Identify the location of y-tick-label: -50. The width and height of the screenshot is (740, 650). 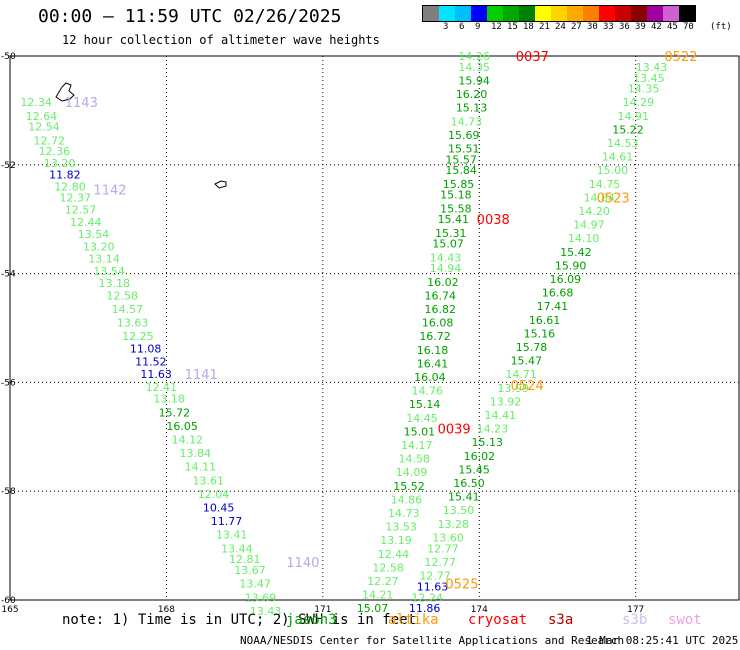
(8, 57).